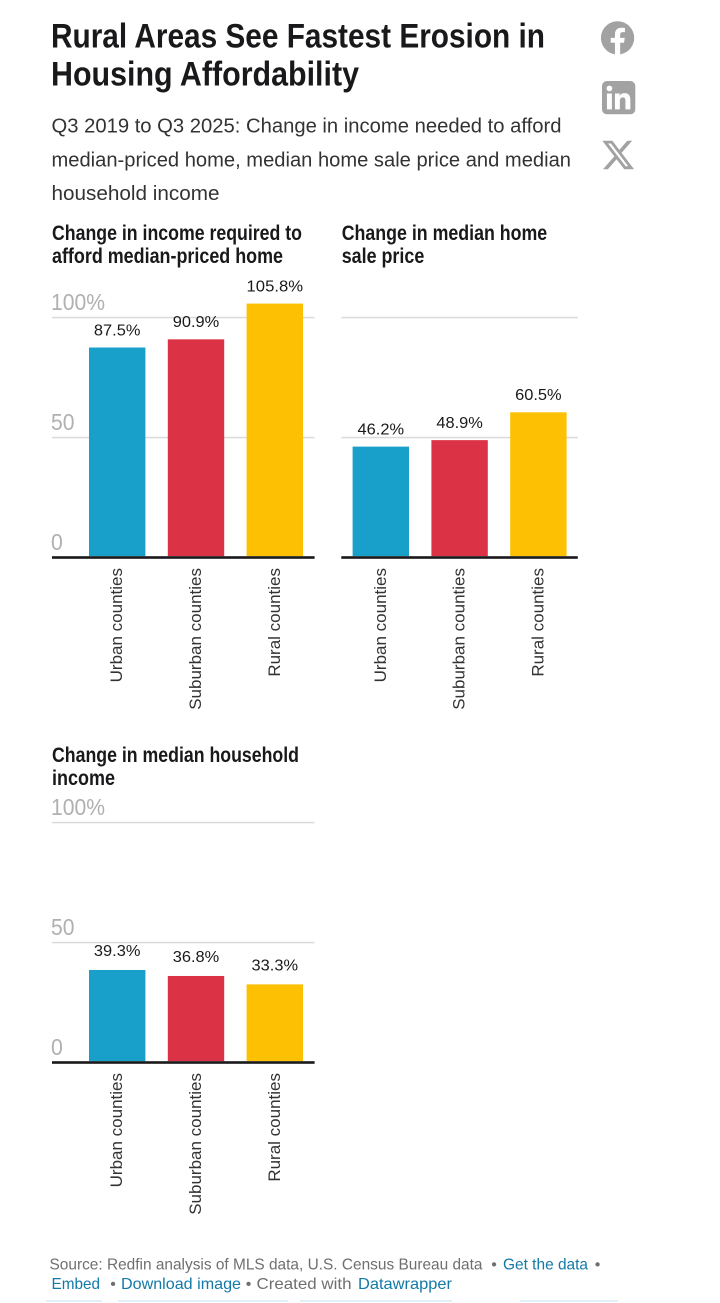 The width and height of the screenshot is (720, 1303). What do you see at coordinates (83, 778) in the screenshot?
I see `svg-text: income` at bounding box center [83, 778].